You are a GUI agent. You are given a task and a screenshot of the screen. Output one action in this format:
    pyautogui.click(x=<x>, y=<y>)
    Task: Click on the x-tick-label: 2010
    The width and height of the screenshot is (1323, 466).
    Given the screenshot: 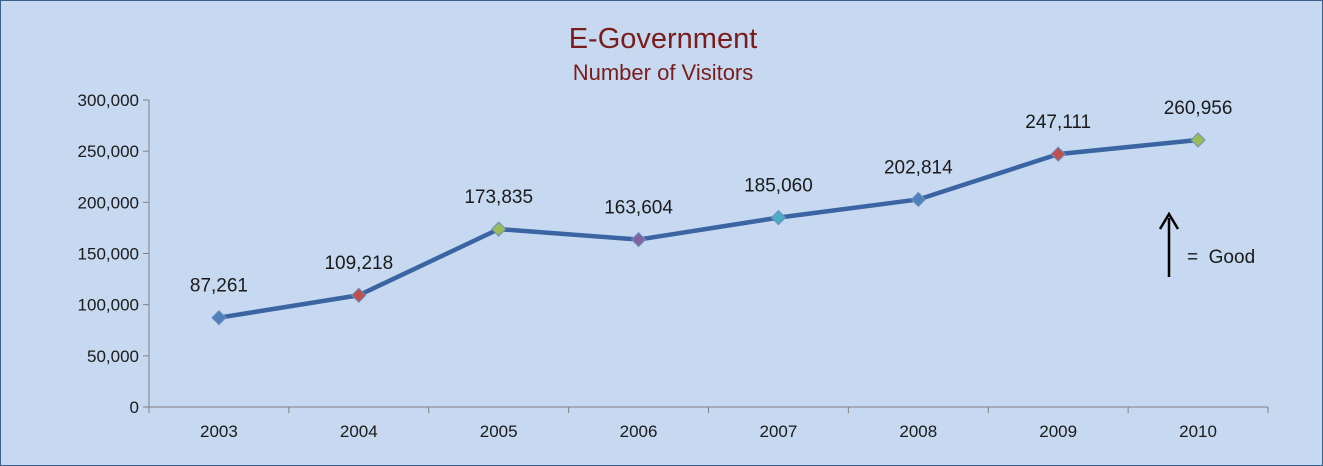 What is the action you would take?
    pyautogui.click(x=1198, y=431)
    